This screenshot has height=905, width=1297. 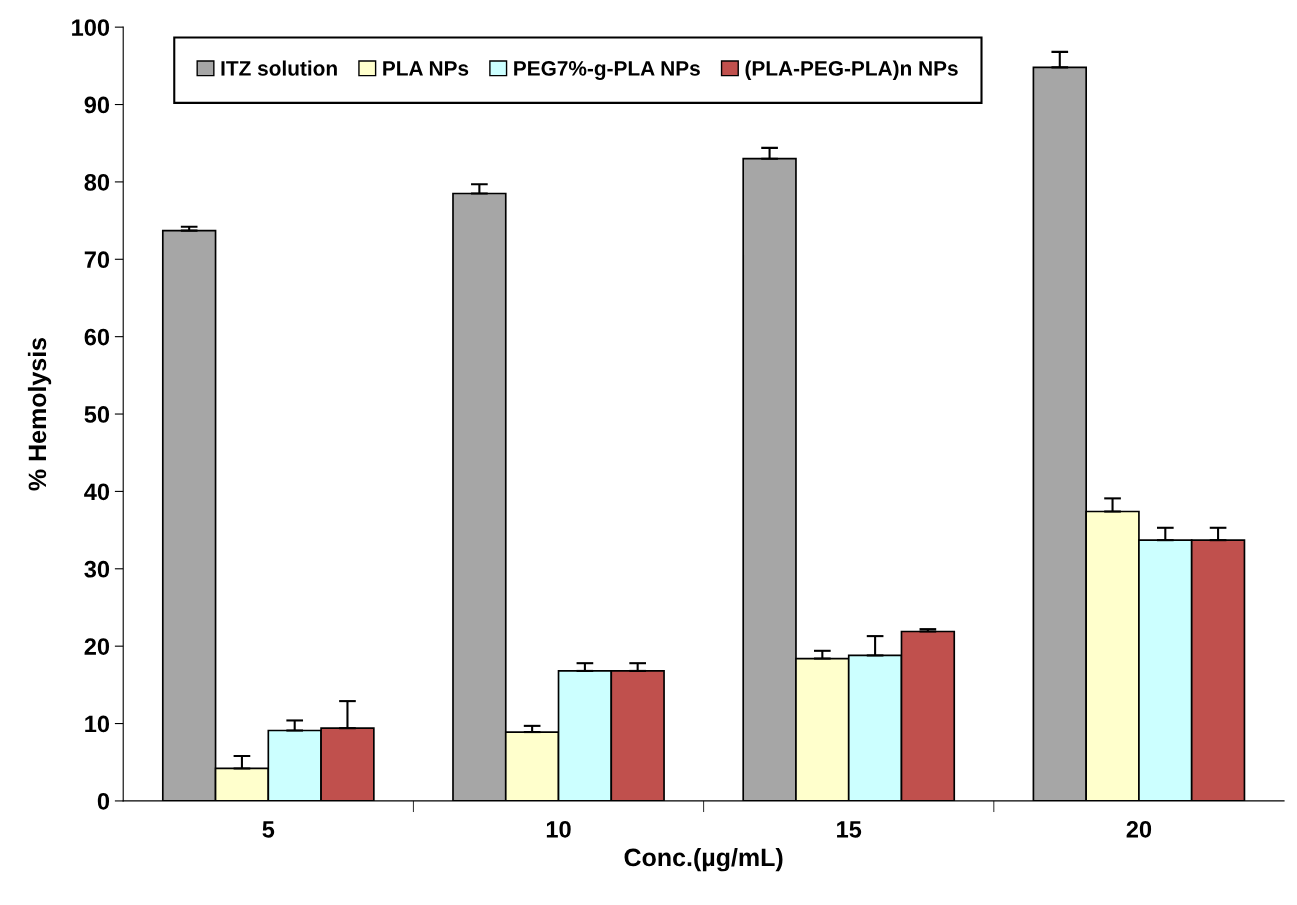 I want to click on y-tick-label: 90, so click(x=97, y=105).